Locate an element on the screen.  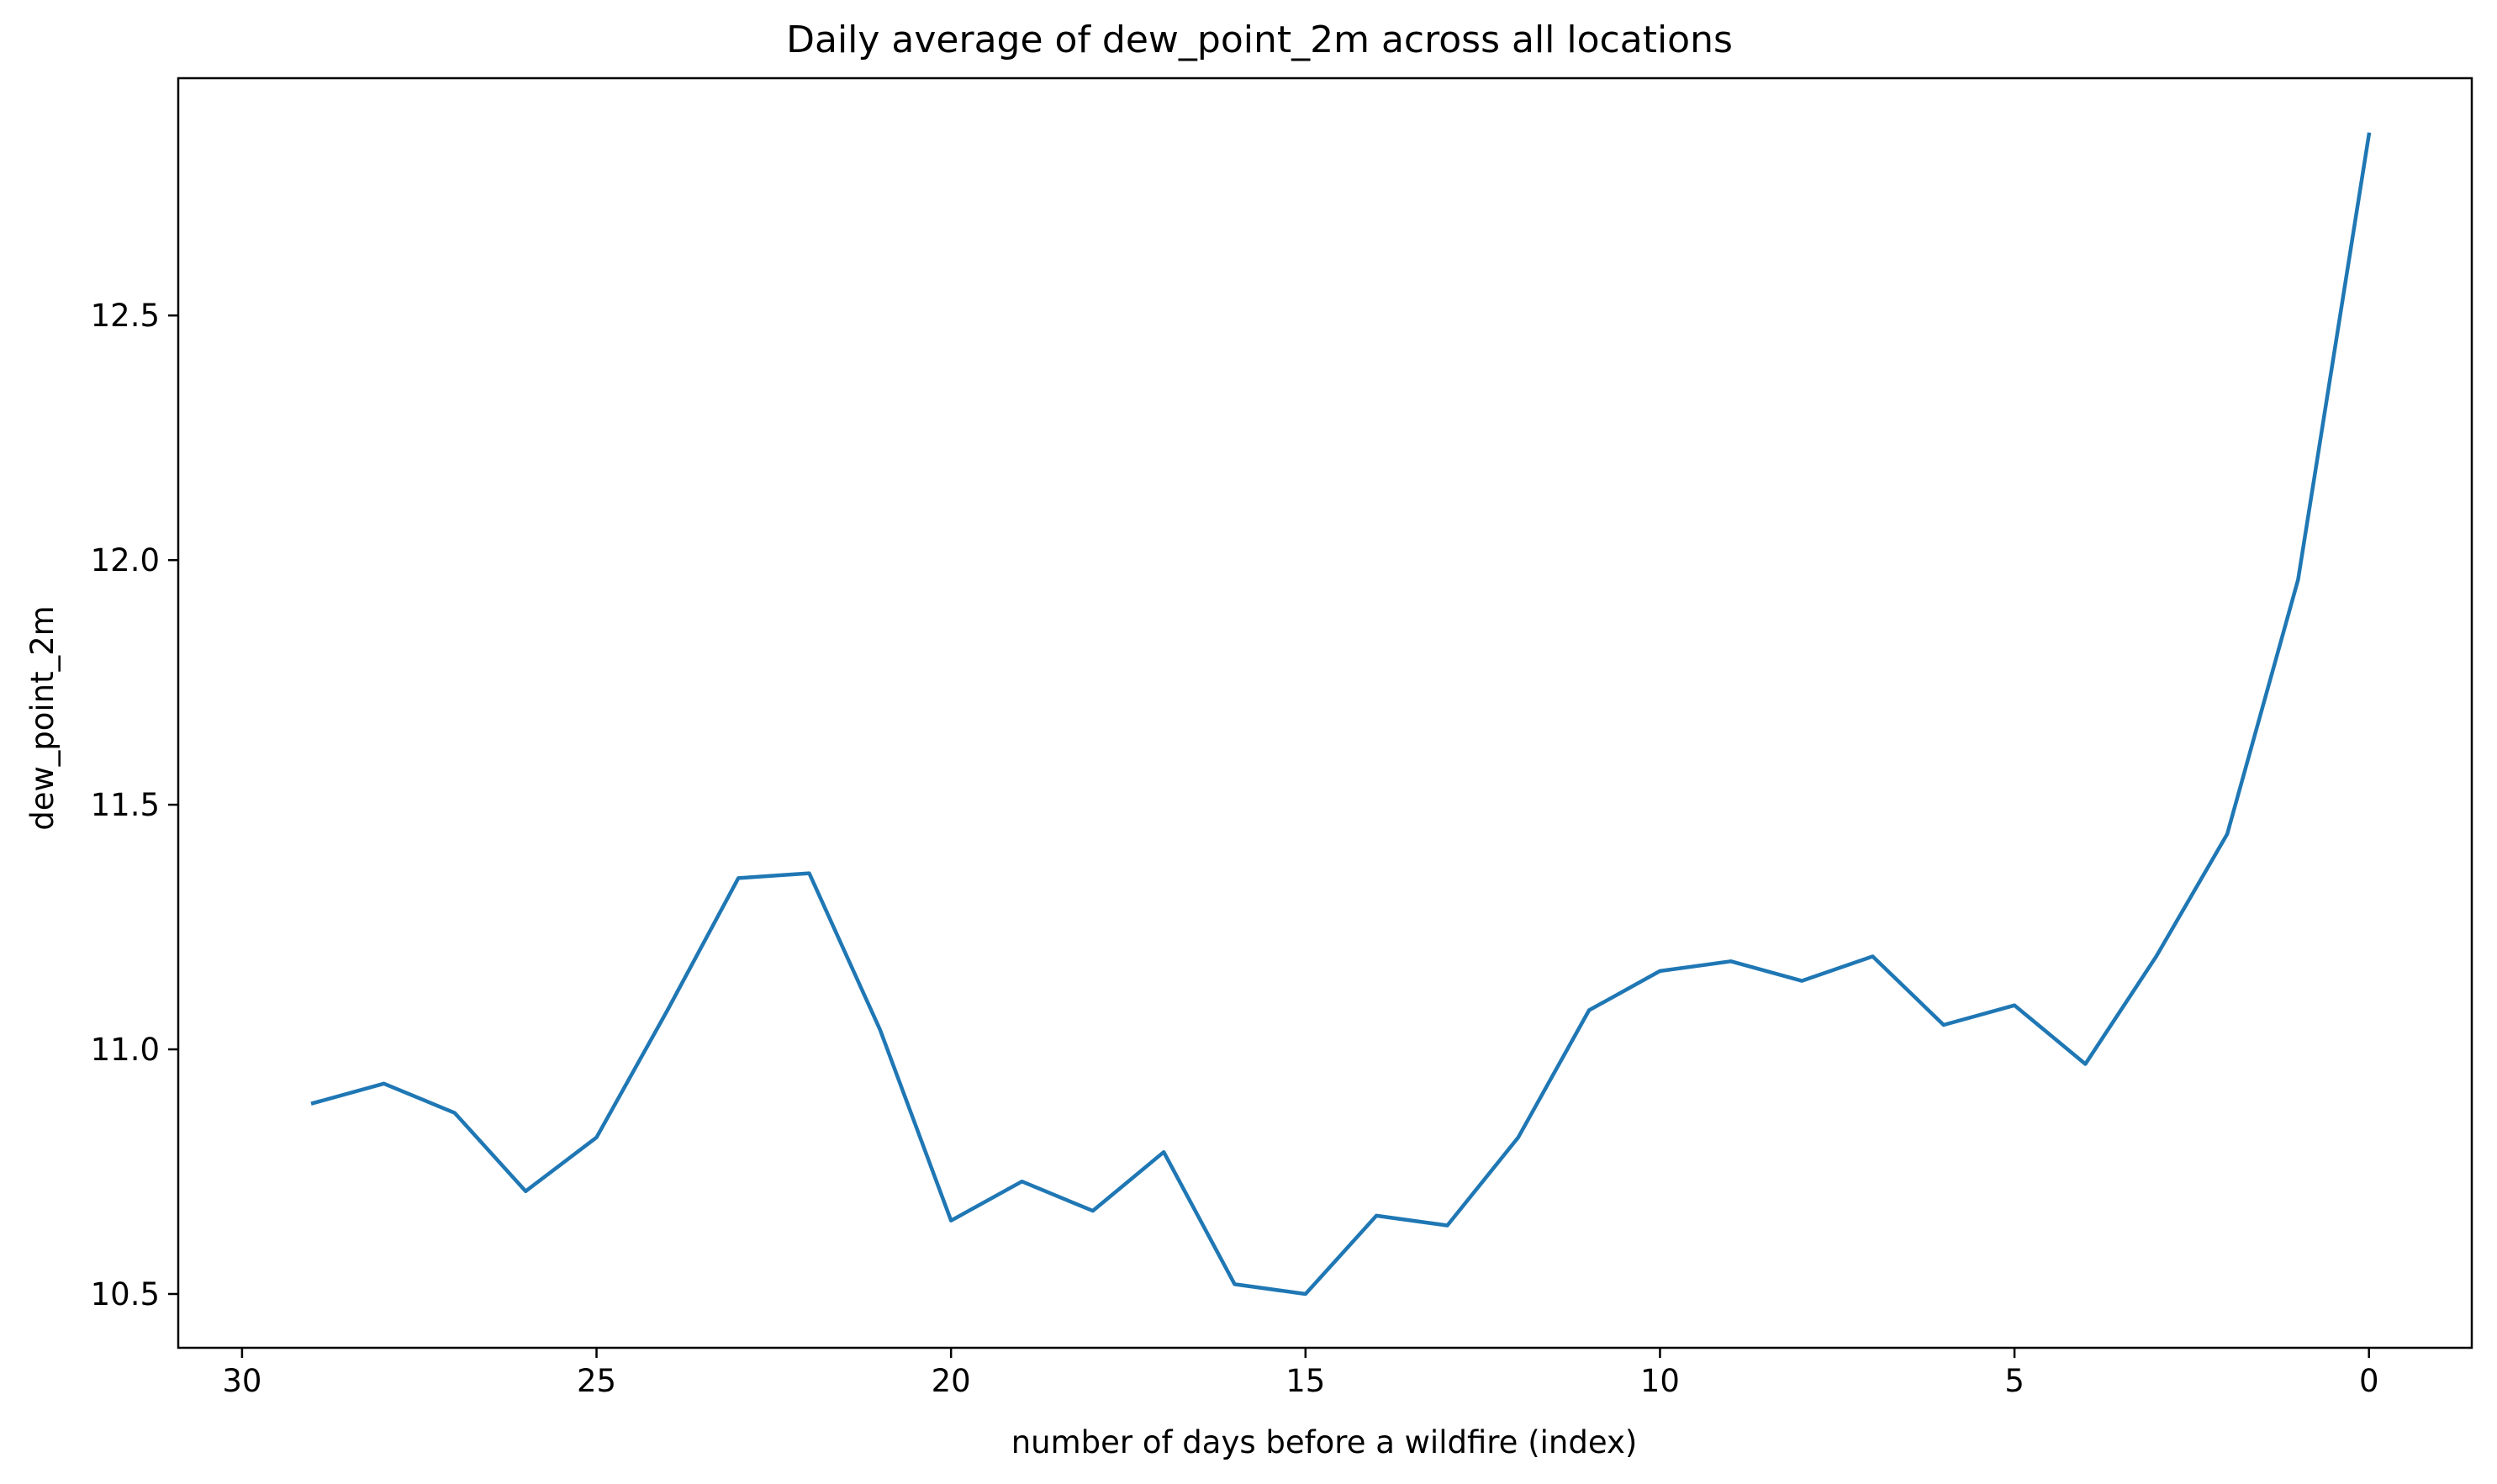
y-axis: 10.5 11.0 11.5 12.0 12.5 is located at coordinates (134, 805).